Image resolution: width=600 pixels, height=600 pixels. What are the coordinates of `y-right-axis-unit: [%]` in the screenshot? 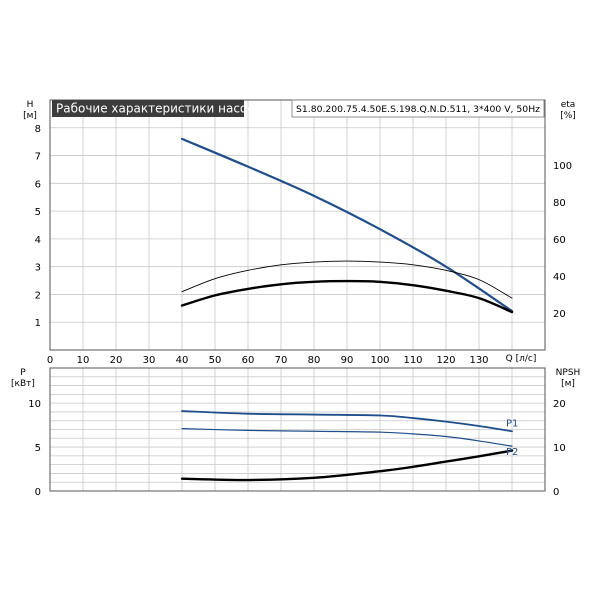 It's located at (568, 116).